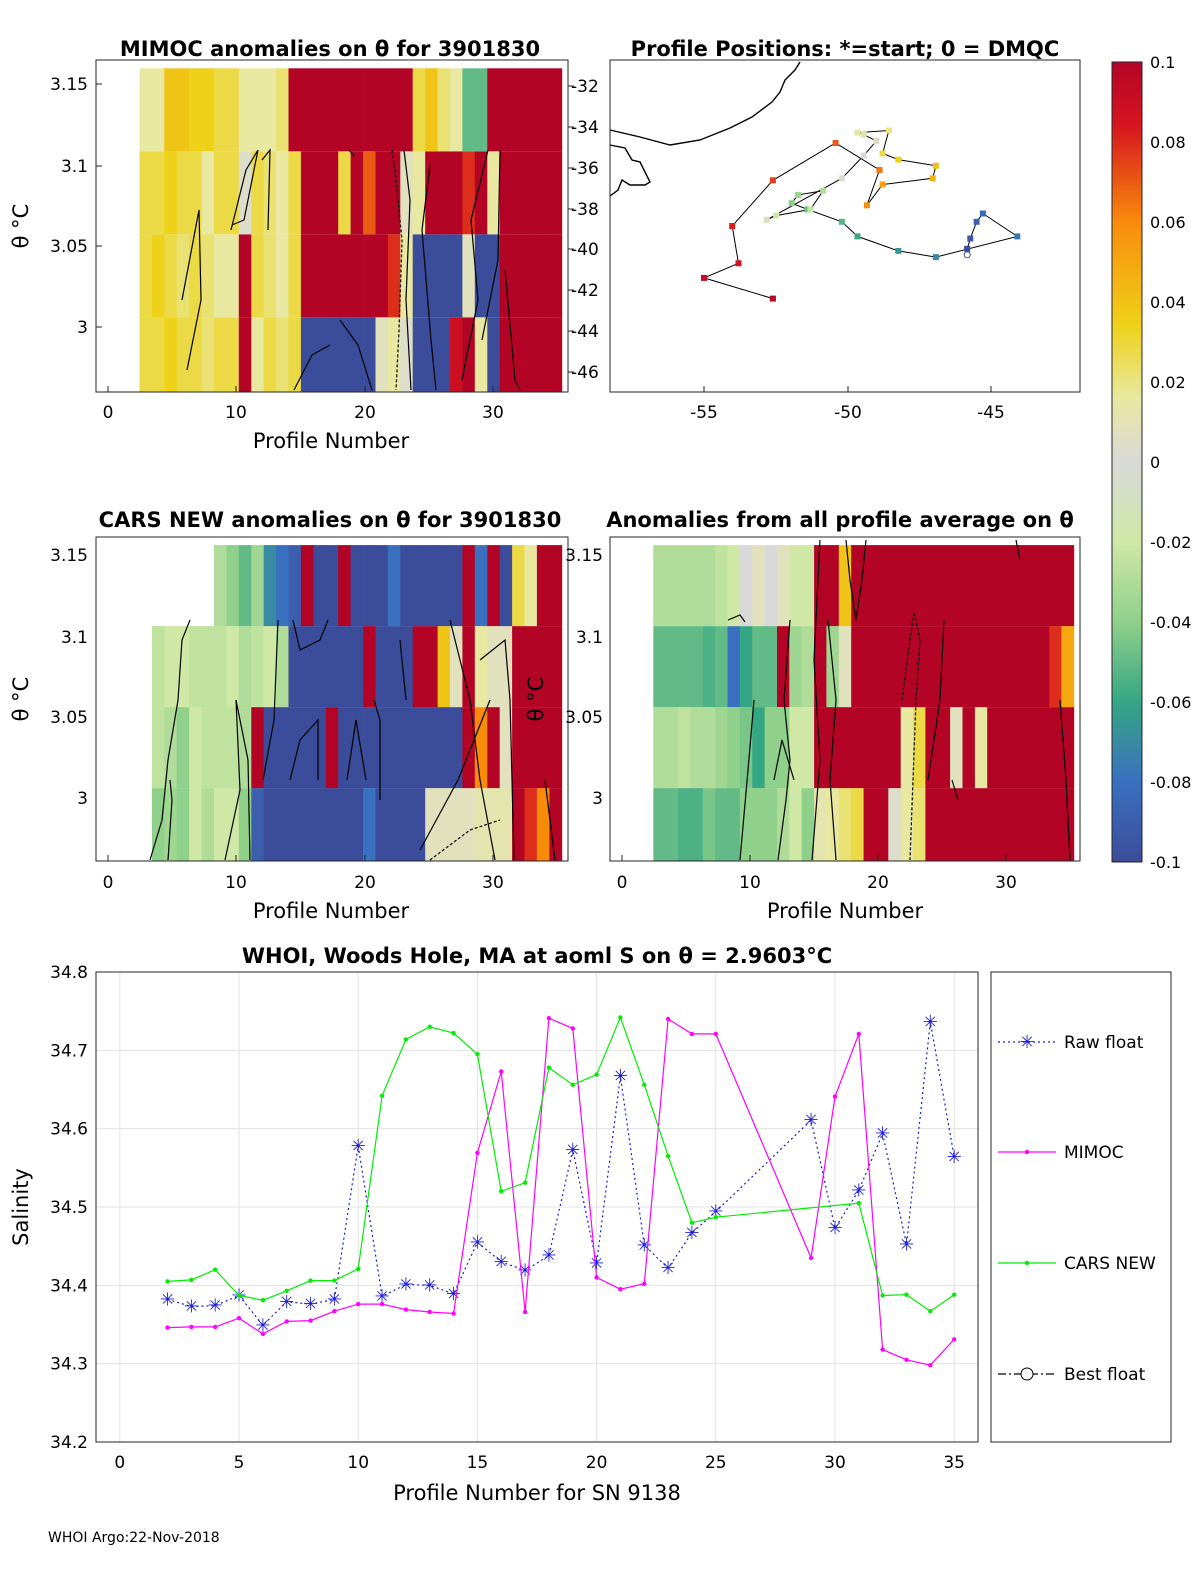 The height and width of the screenshot is (1575, 1200). What do you see at coordinates (108, 883) in the screenshot?
I see `cars-xtick-0: 0` at bounding box center [108, 883].